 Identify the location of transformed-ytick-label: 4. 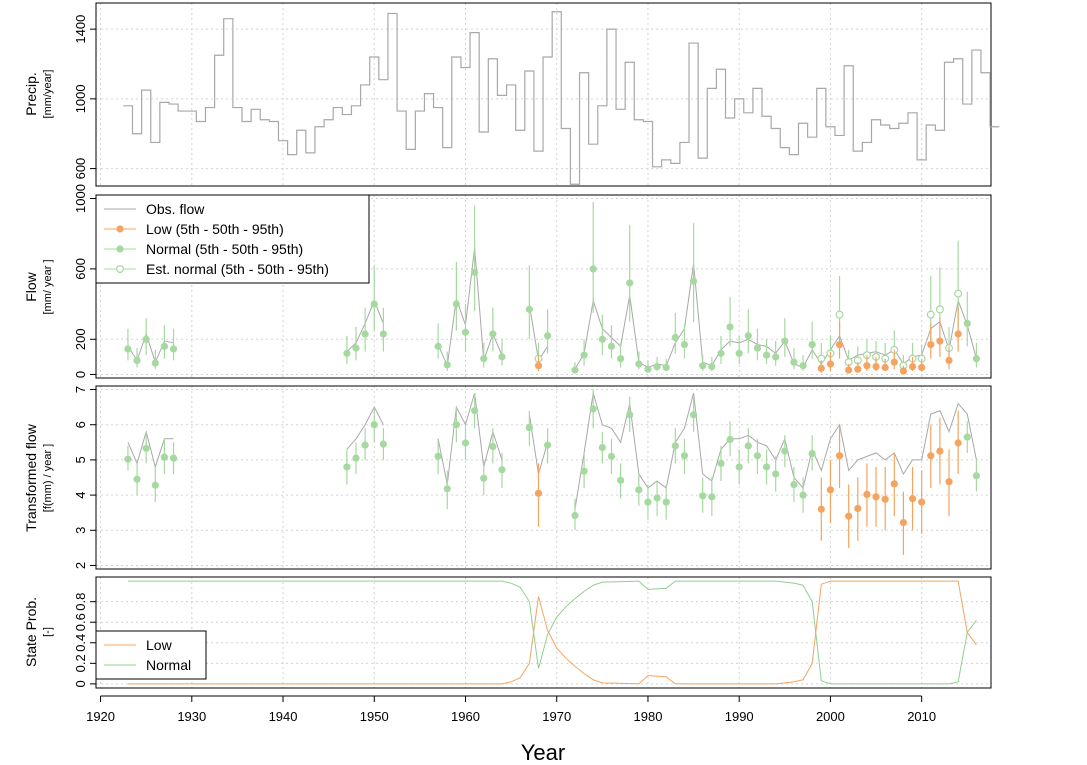
(80, 494).